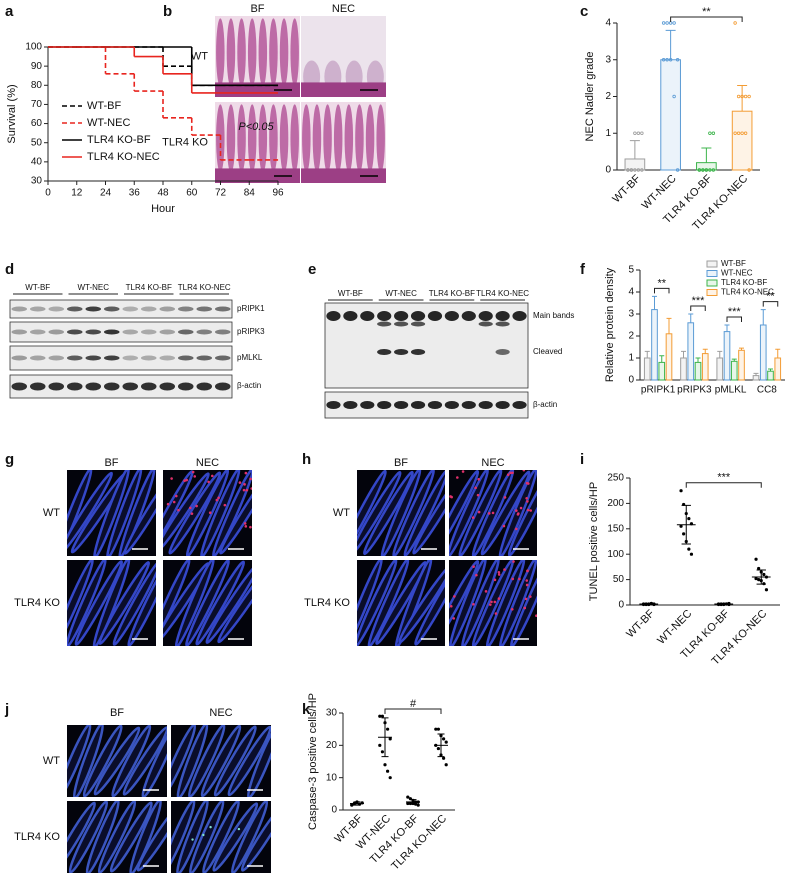 The width and height of the screenshot is (796, 886). Describe the element at coordinates (584, 11) in the screenshot. I see `panel-letter: c` at that location.